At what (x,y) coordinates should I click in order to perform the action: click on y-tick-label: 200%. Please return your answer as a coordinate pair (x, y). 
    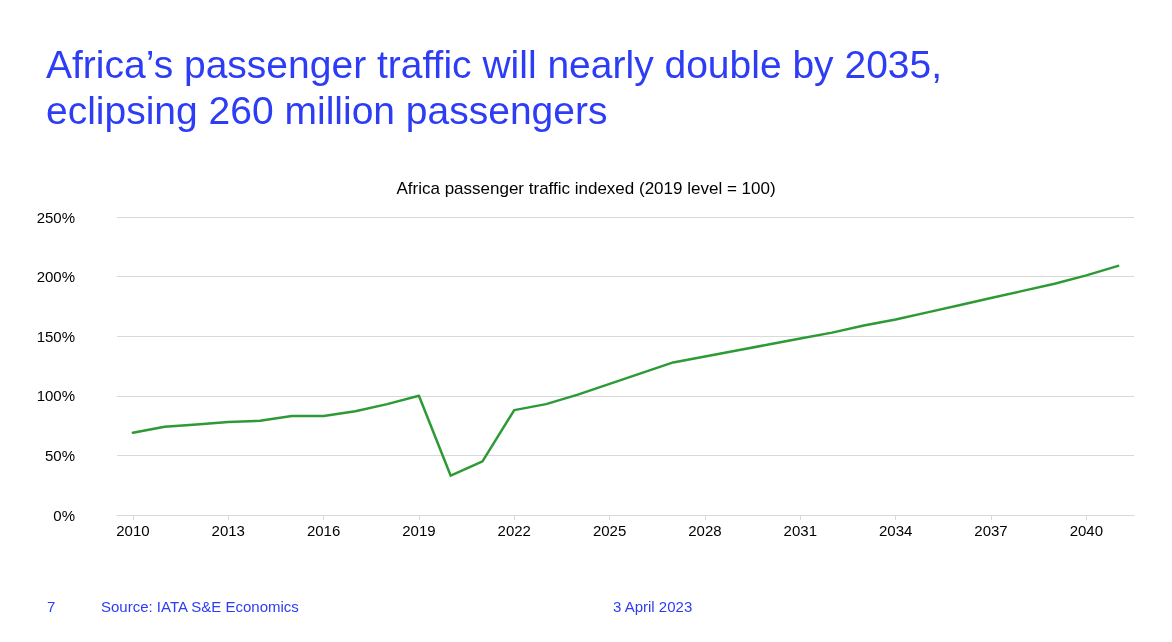
    Looking at the image, I should click on (55, 277).